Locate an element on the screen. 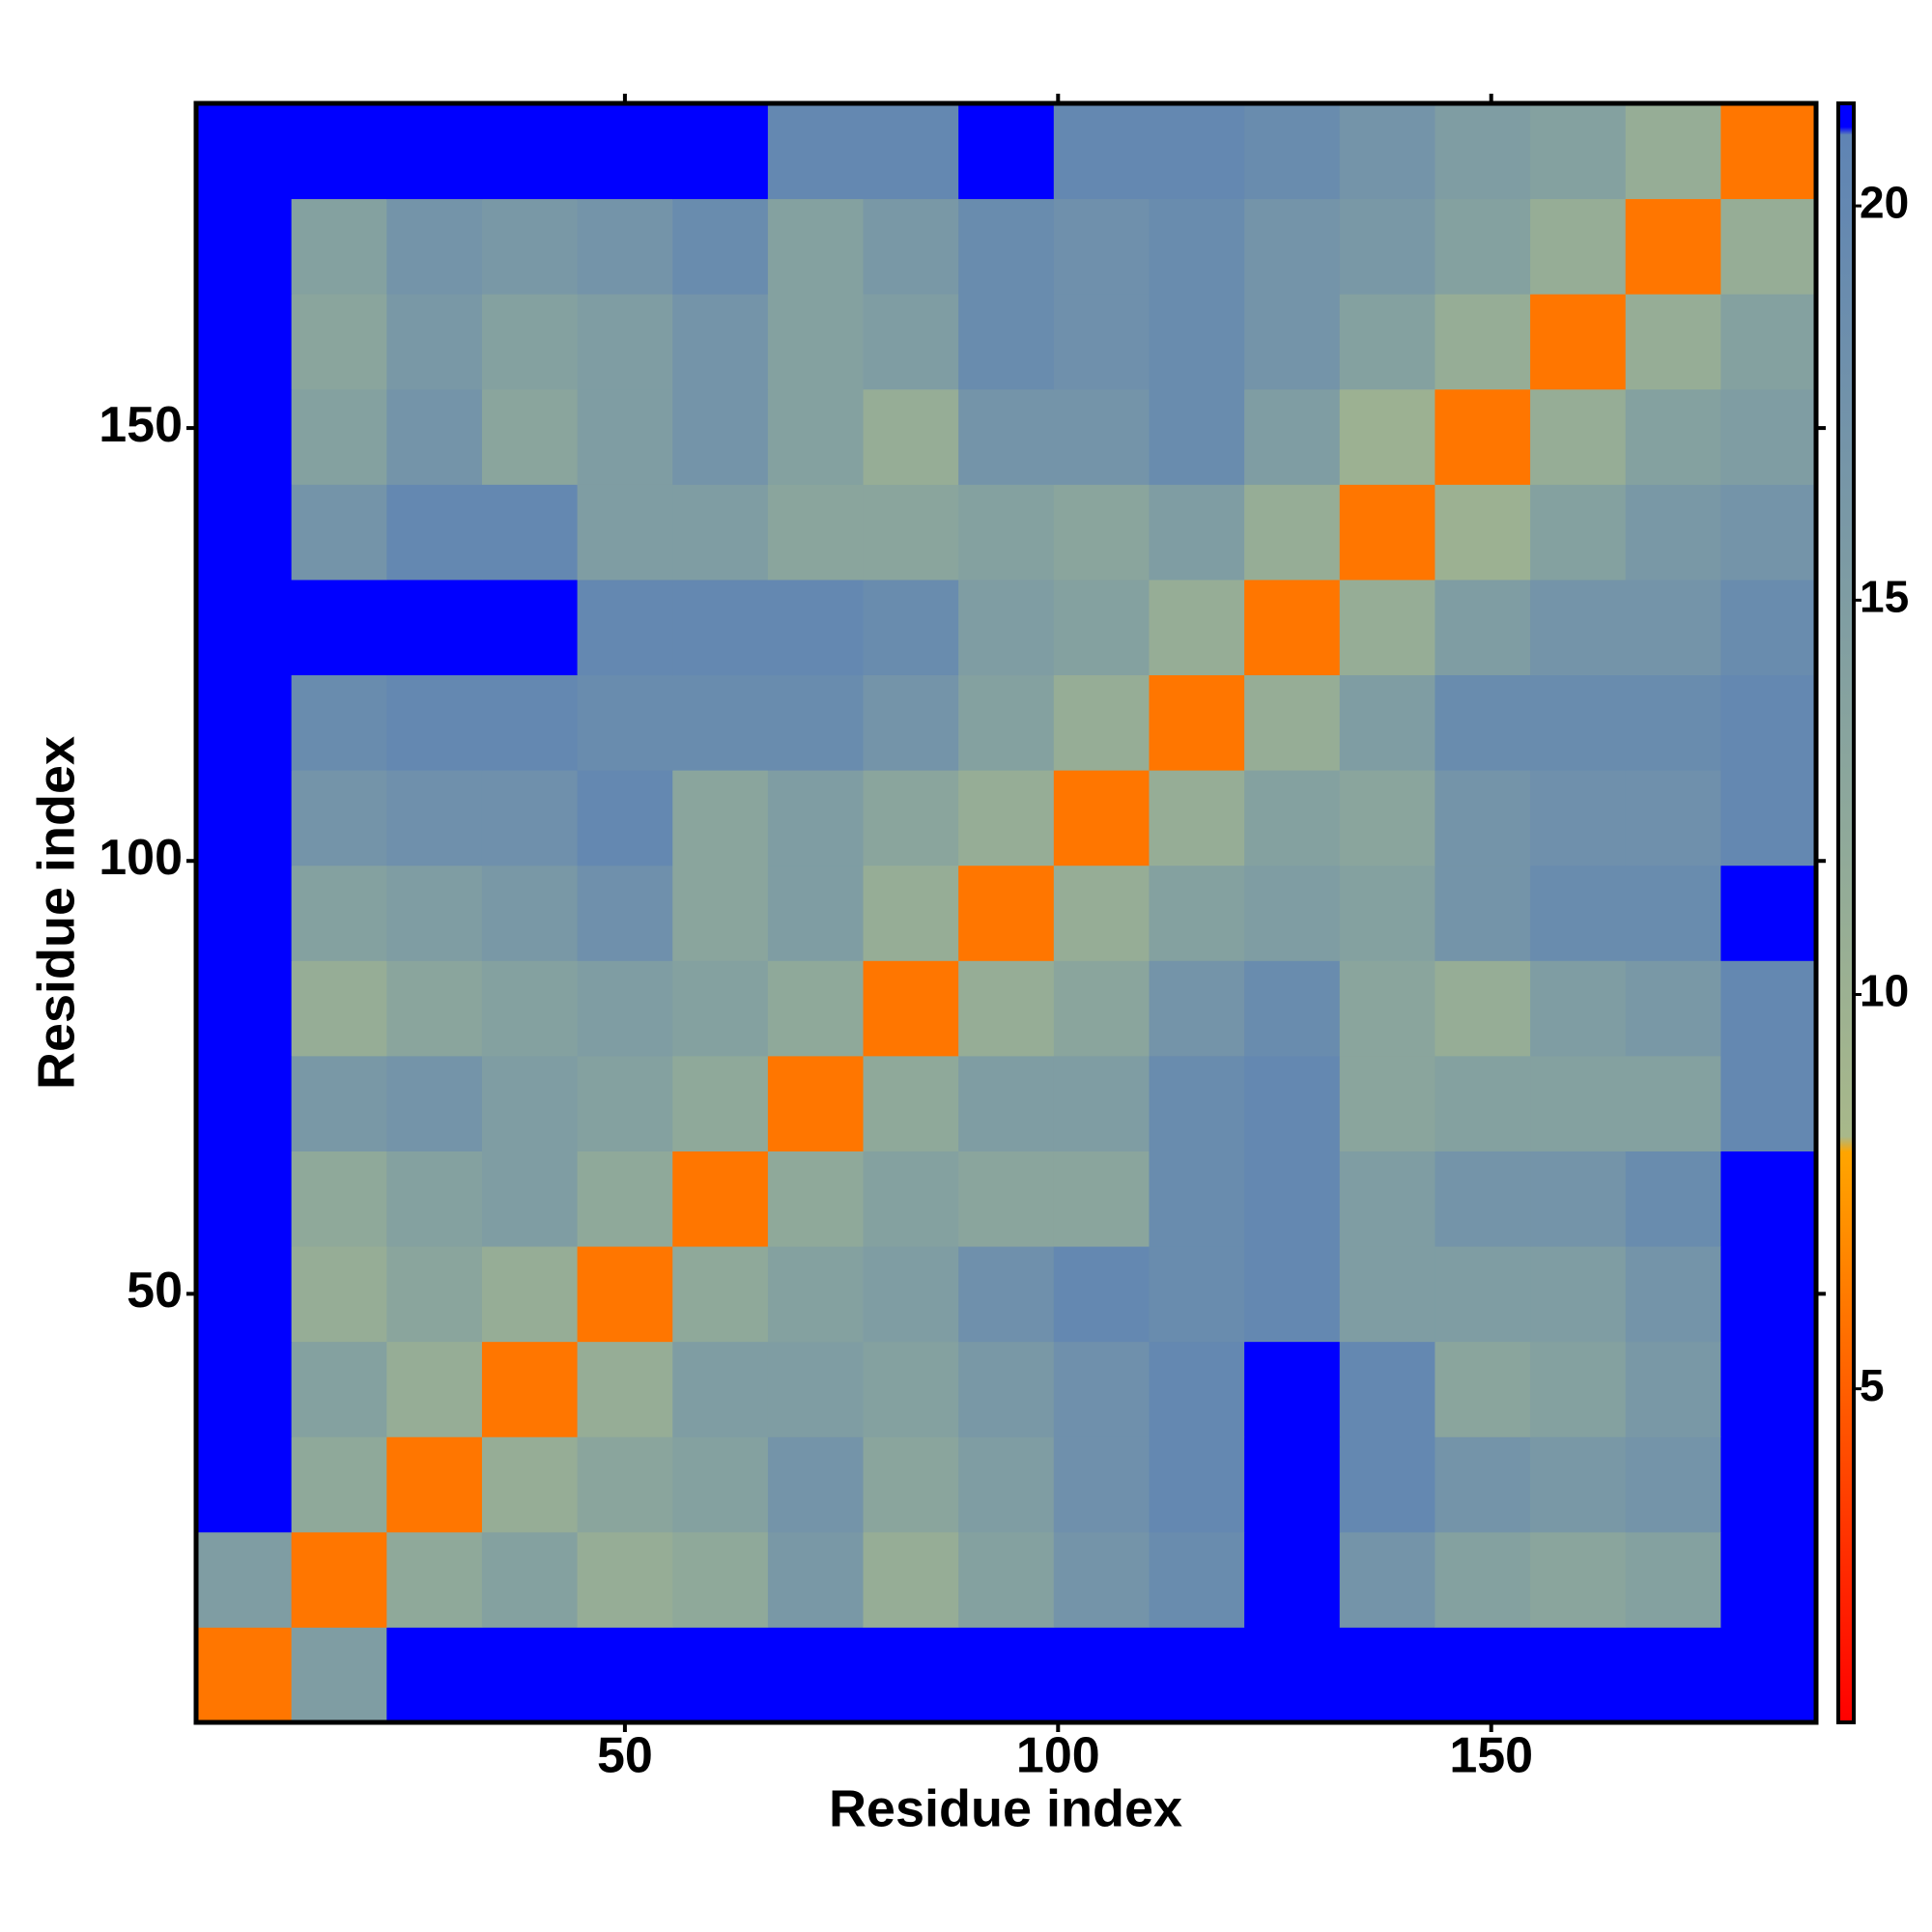 This screenshot has height=1932, width=1932. y-tick-label: 50 is located at coordinates (155, 1291).